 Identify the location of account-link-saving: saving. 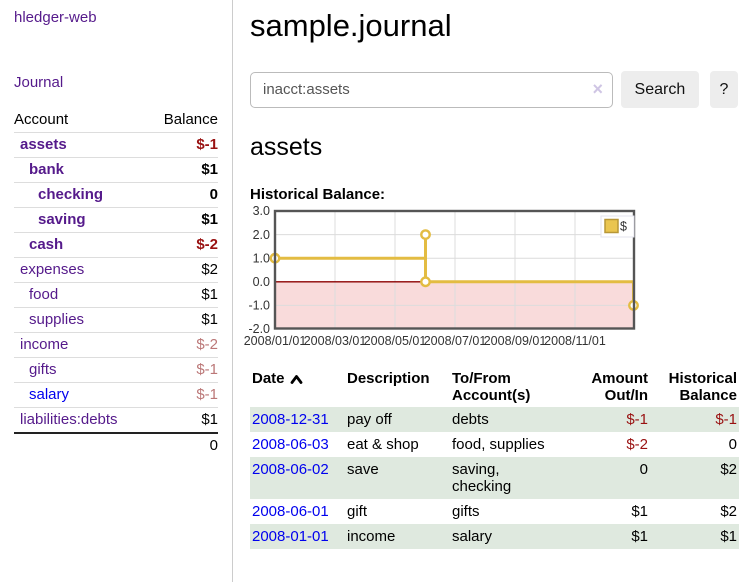
(62, 219).